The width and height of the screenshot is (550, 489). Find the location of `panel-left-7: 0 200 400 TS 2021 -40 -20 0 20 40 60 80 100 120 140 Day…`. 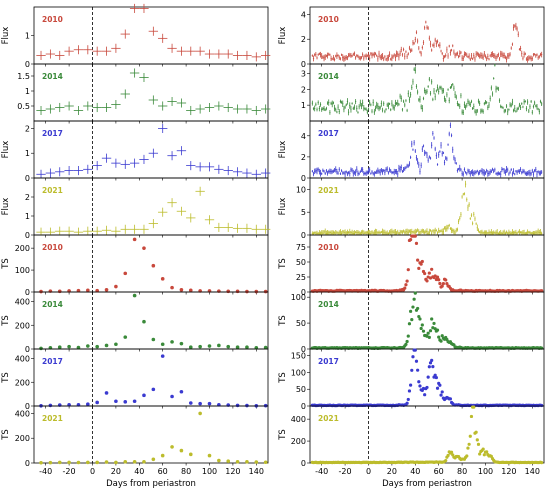

panel-left-7: 0 200 400 TS 2021 -40 -20 0 20 40 60 80 100 120 140 Day… is located at coordinates (135, 447).